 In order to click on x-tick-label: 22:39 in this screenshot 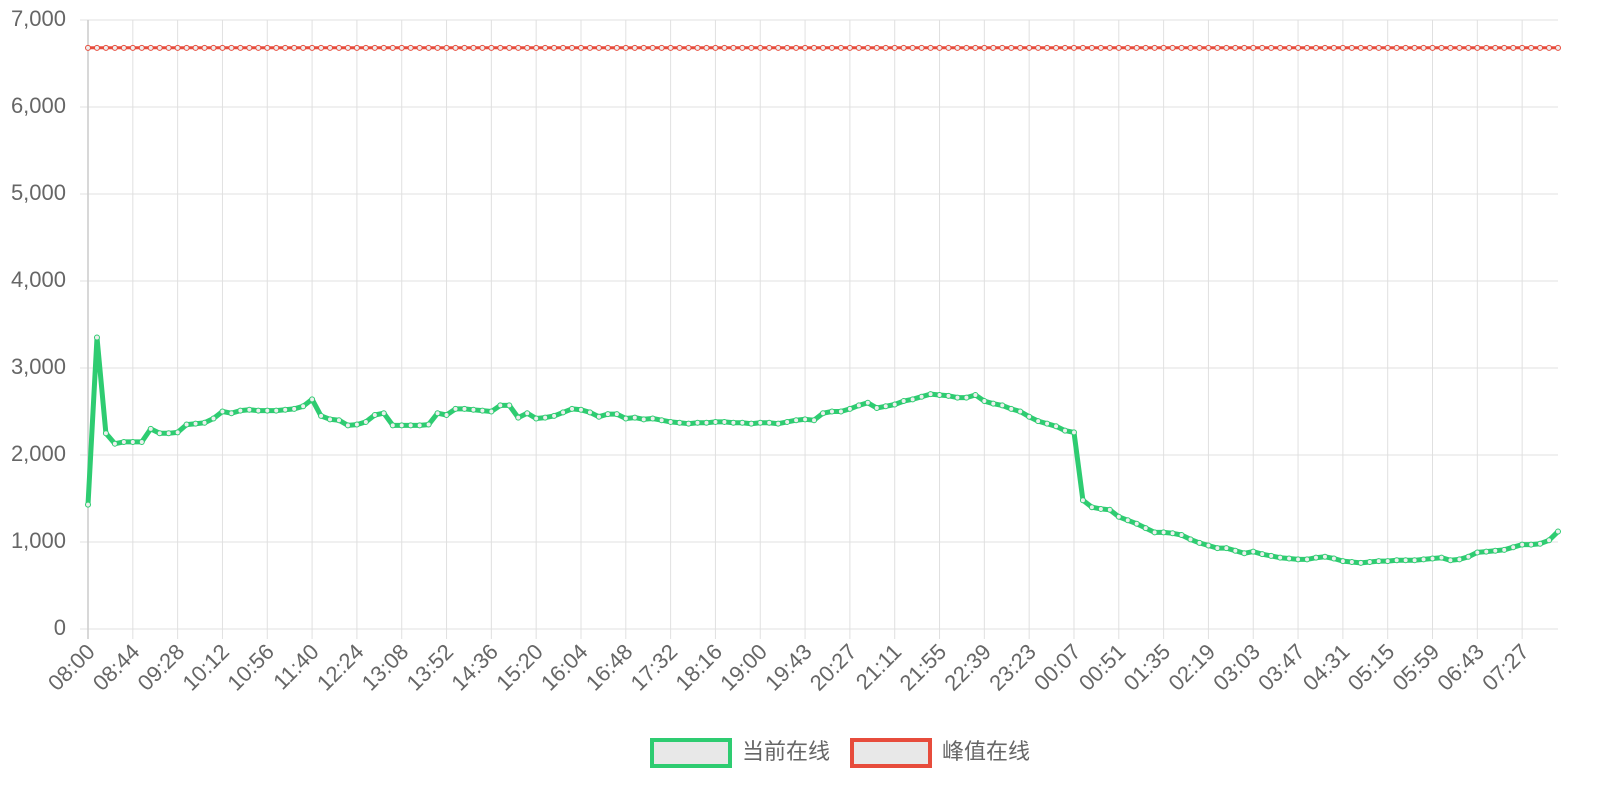, I will do `click(967, 667)`.